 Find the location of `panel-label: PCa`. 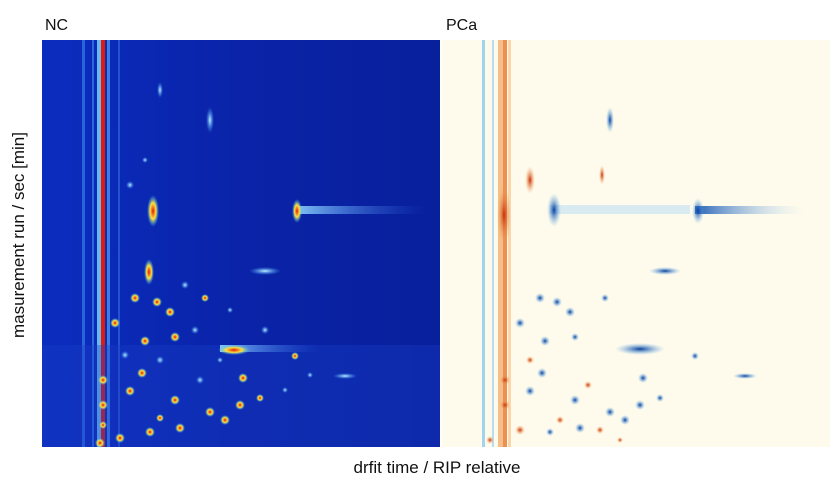

panel-label: PCa is located at coordinates (461, 25).